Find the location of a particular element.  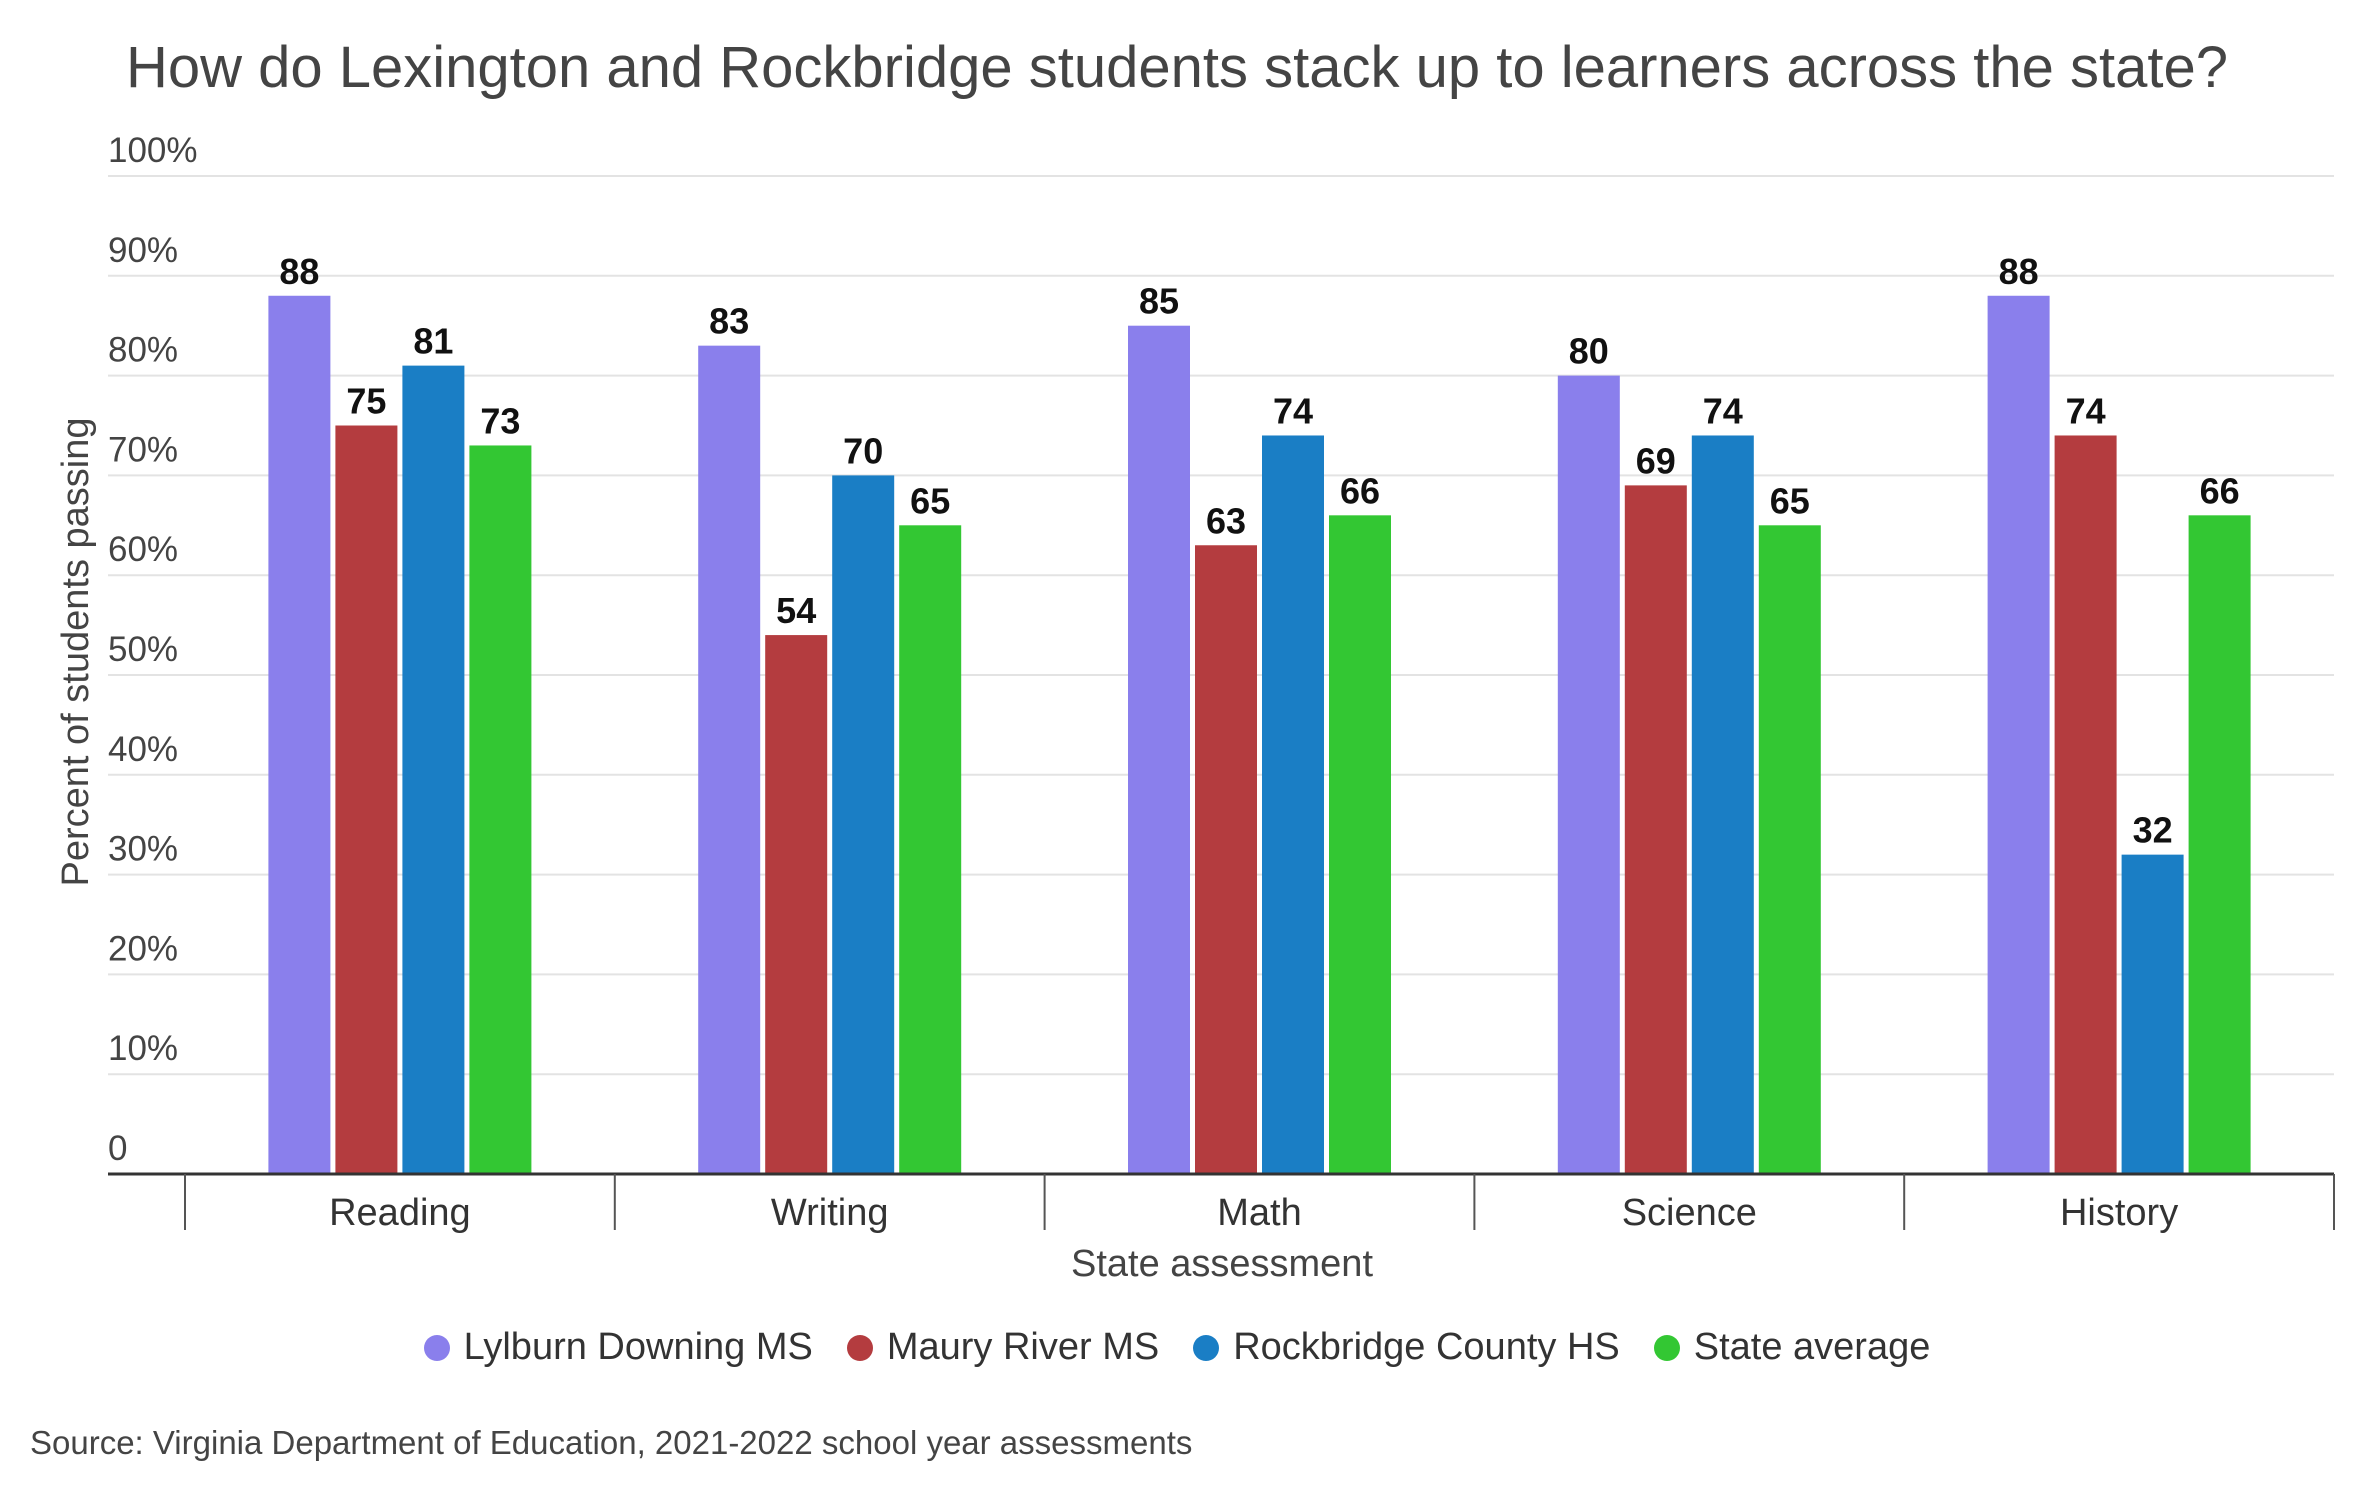

legend-item: Lylburn Downing MS is located at coordinates (618, 1347).